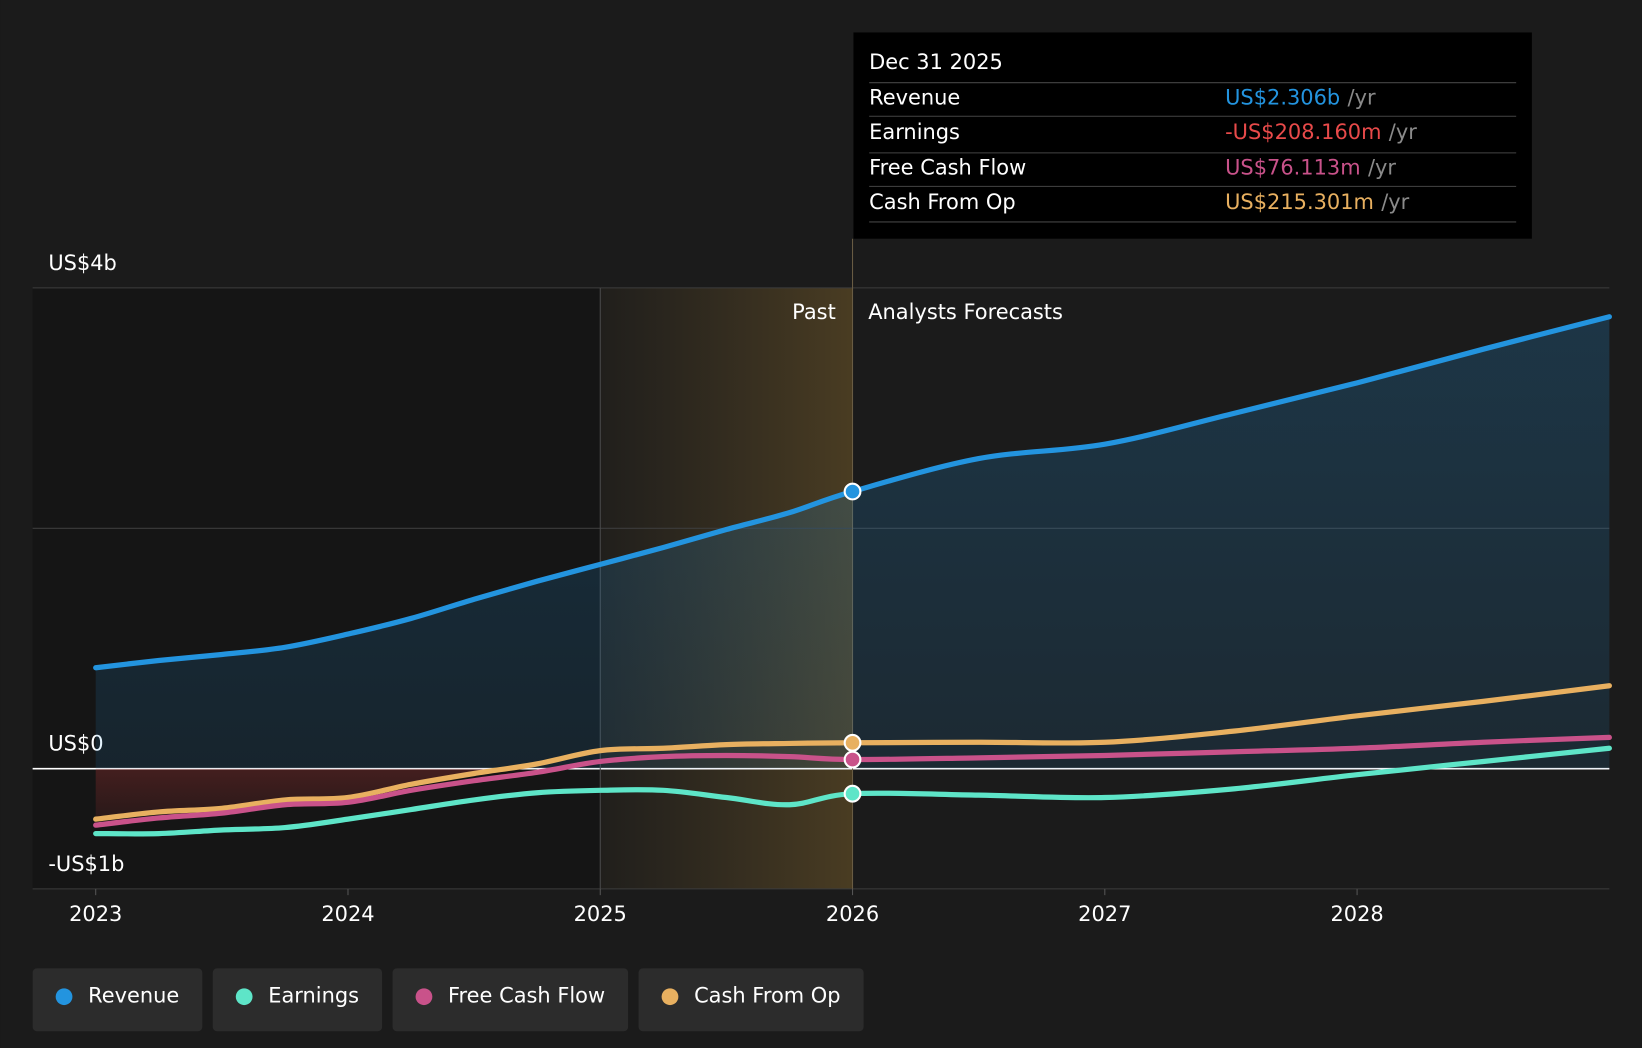 The image size is (1642, 1048). I want to click on legend-item: Revenue, so click(117, 1000).